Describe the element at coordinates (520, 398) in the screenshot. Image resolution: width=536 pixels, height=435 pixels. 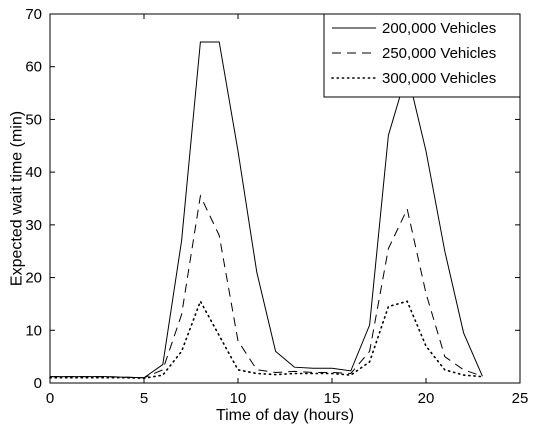
I see `x-tick-label: 25` at that location.